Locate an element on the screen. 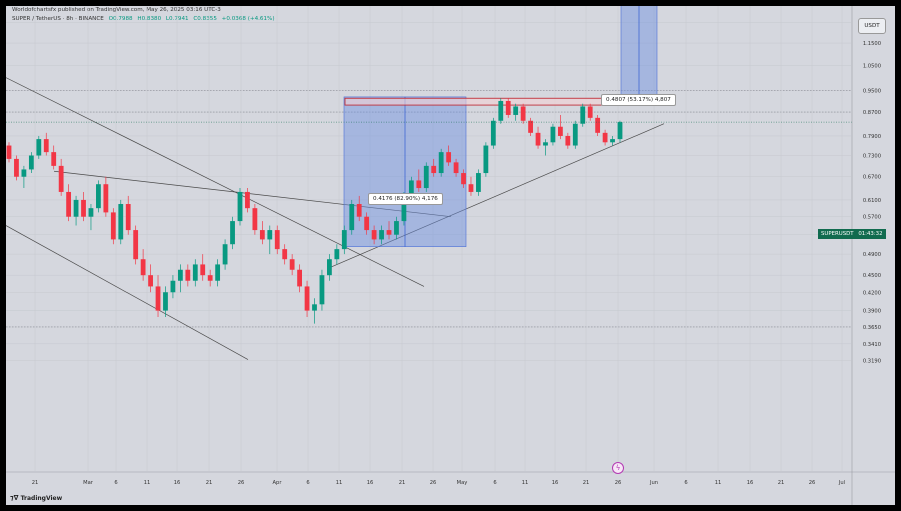 Image resolution: width=901 pixels, height=511 pixels. currency-button: USDT is located at coordinates (872, 26).